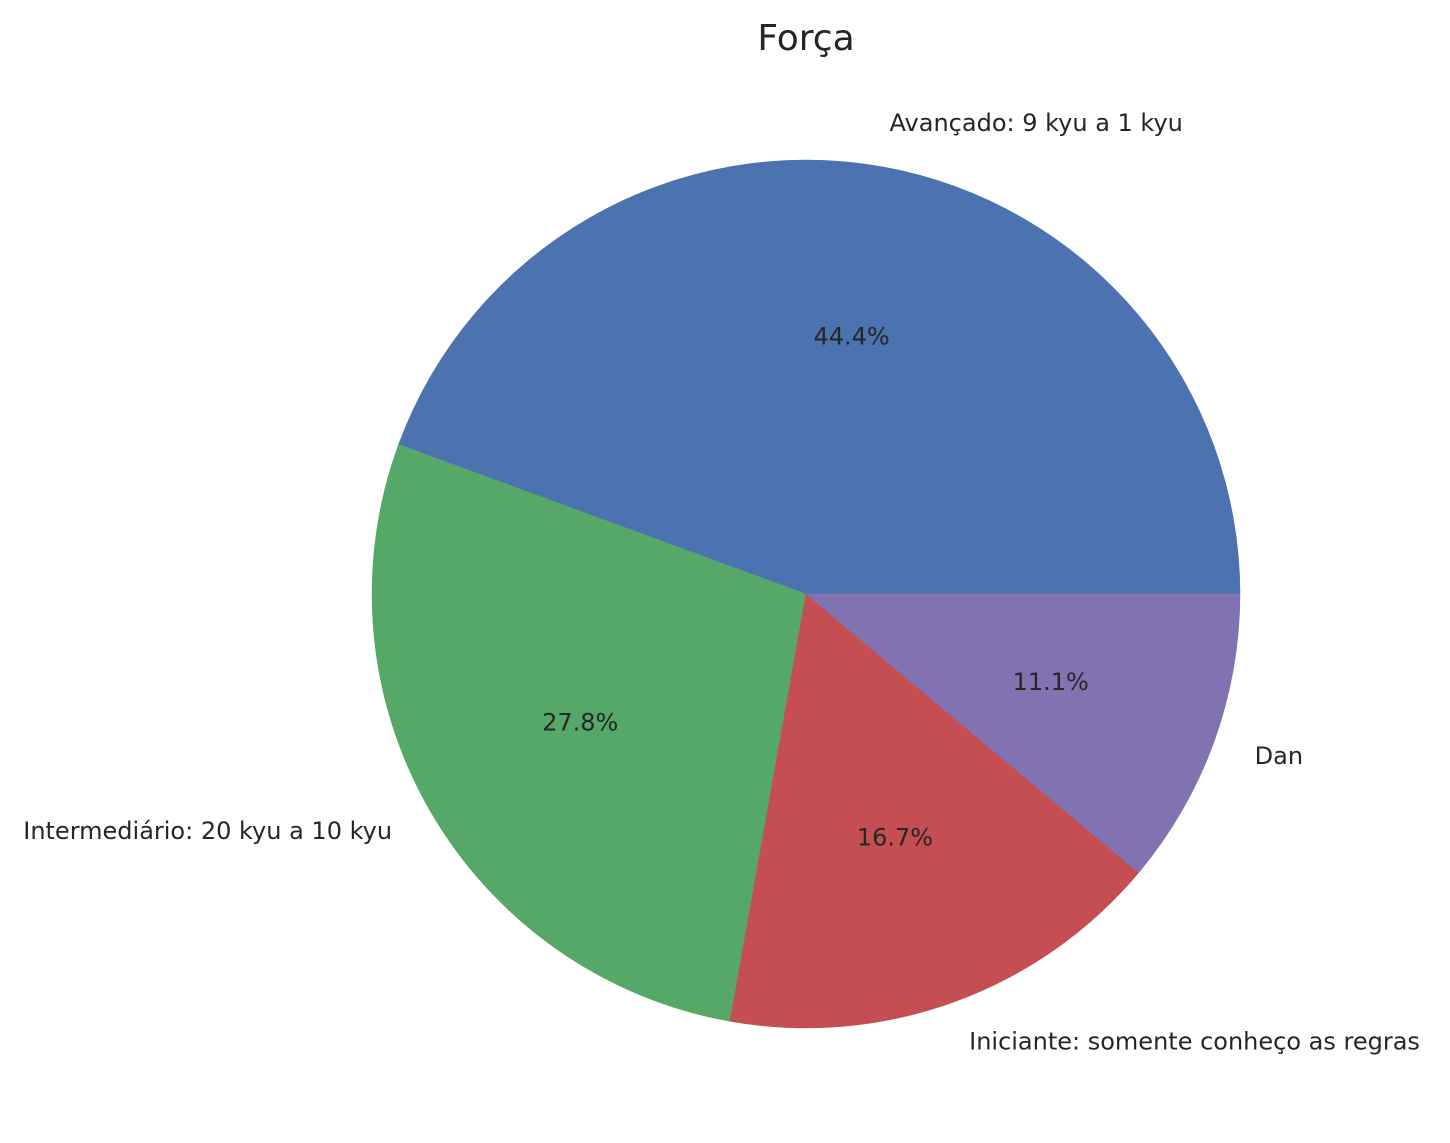 The height and width of the screenshot is (1143, 1450). Describe the element at coordinates (805, 38) in the screenshot. I see `chart-title: Força` at that location.